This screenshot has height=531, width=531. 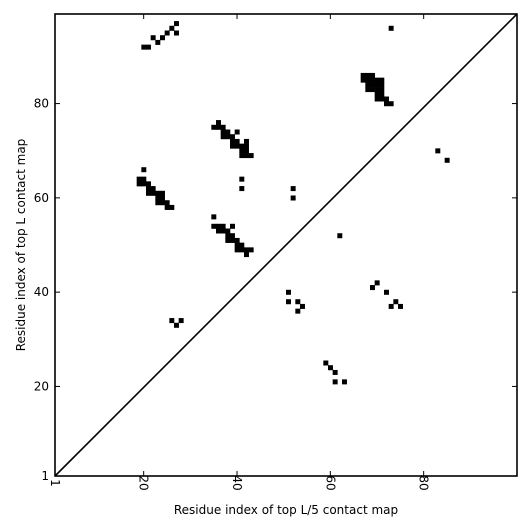 I want to click on y-tick-label: 1, so click(x=45, y=476).